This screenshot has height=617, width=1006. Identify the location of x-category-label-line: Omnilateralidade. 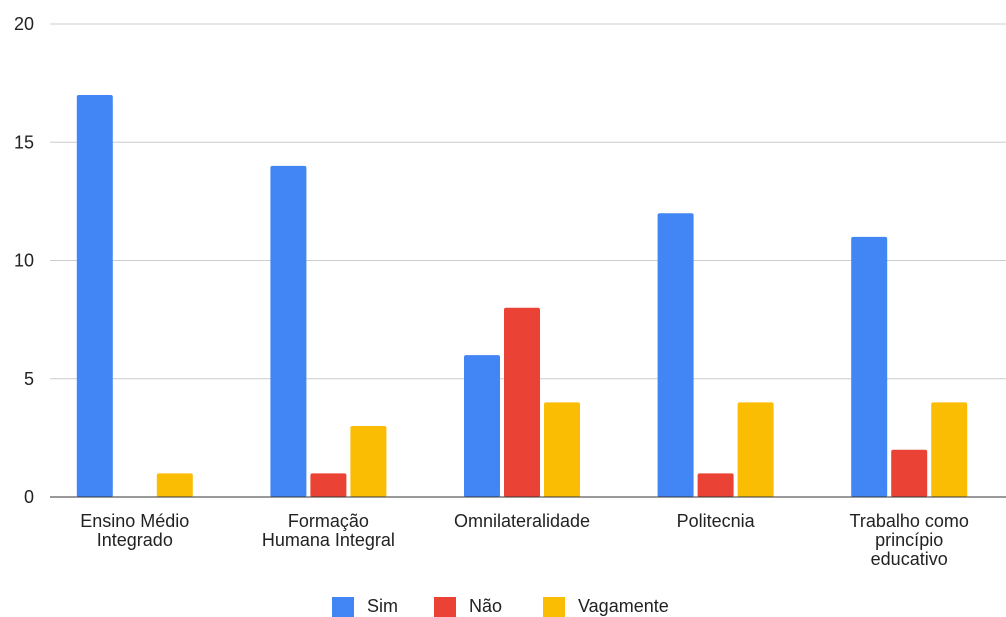
(522, 521).